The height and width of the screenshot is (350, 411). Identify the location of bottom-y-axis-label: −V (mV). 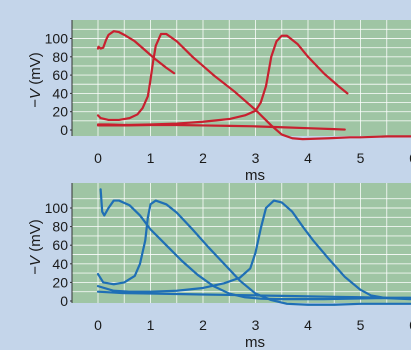
(35, 246).